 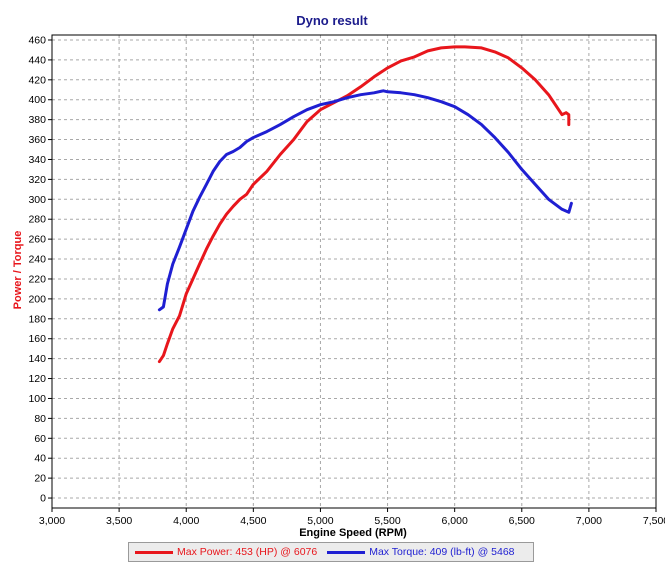 What do you see at coordinates (37, 260) in the screenshot?
I see `y-tick-label: 240` at bounding box center [37, 260].